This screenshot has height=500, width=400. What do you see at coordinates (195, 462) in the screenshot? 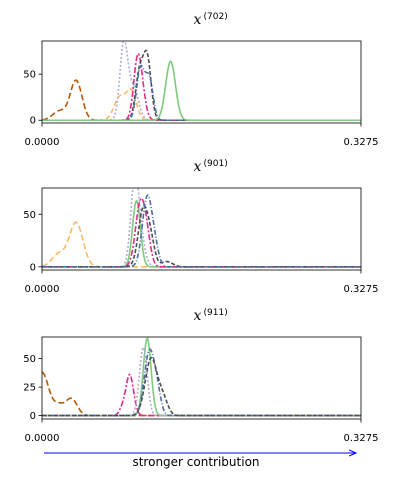
I see `contribution-caption: stronger contribution` at bounding box center [195, 462].